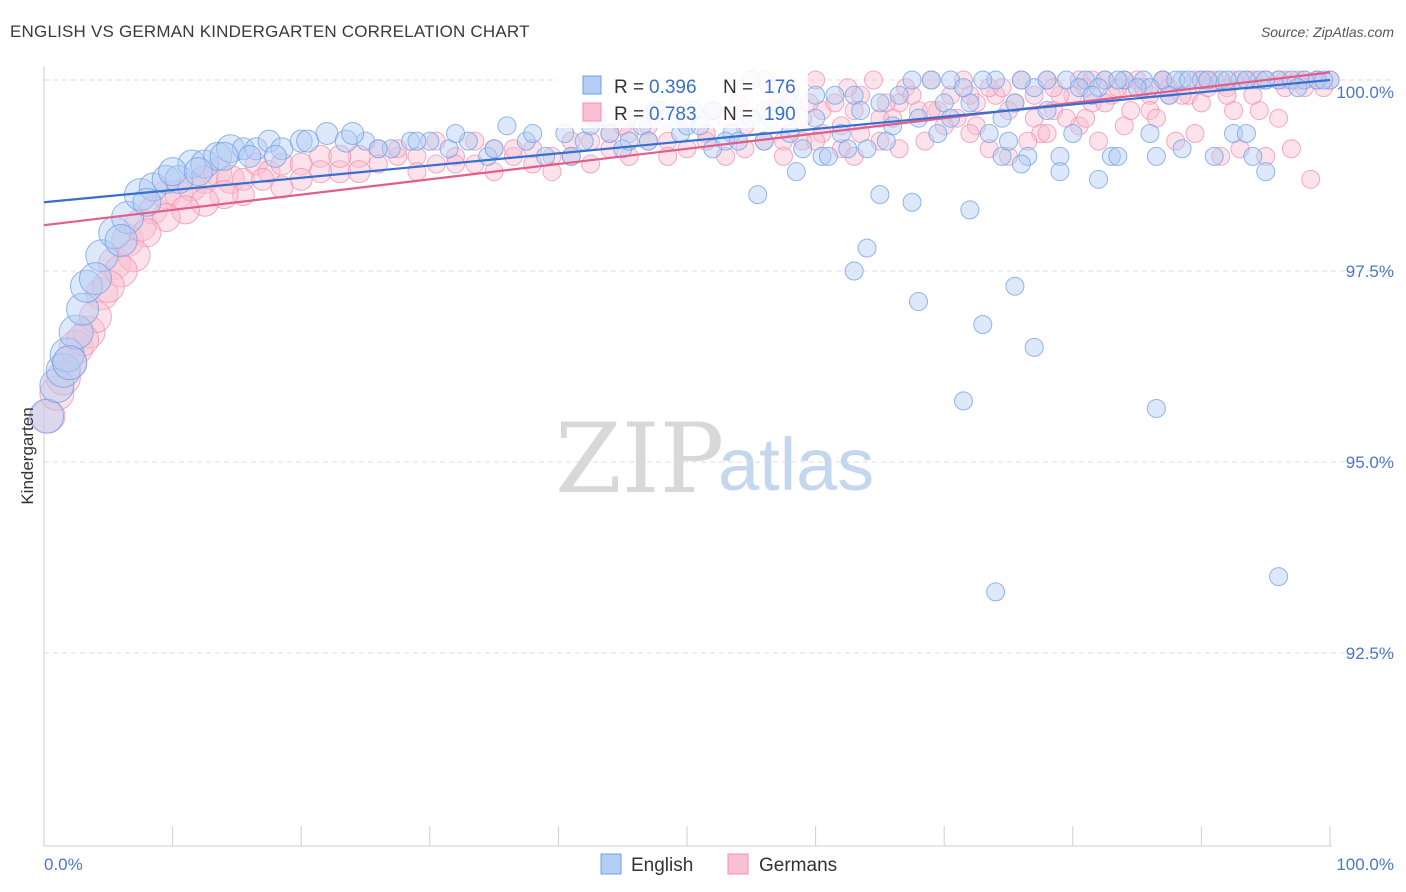 The height and width of the screenshot is (892, 1406). I want to click on y-tick-label-3: 100.0%, so click(1365, 92).